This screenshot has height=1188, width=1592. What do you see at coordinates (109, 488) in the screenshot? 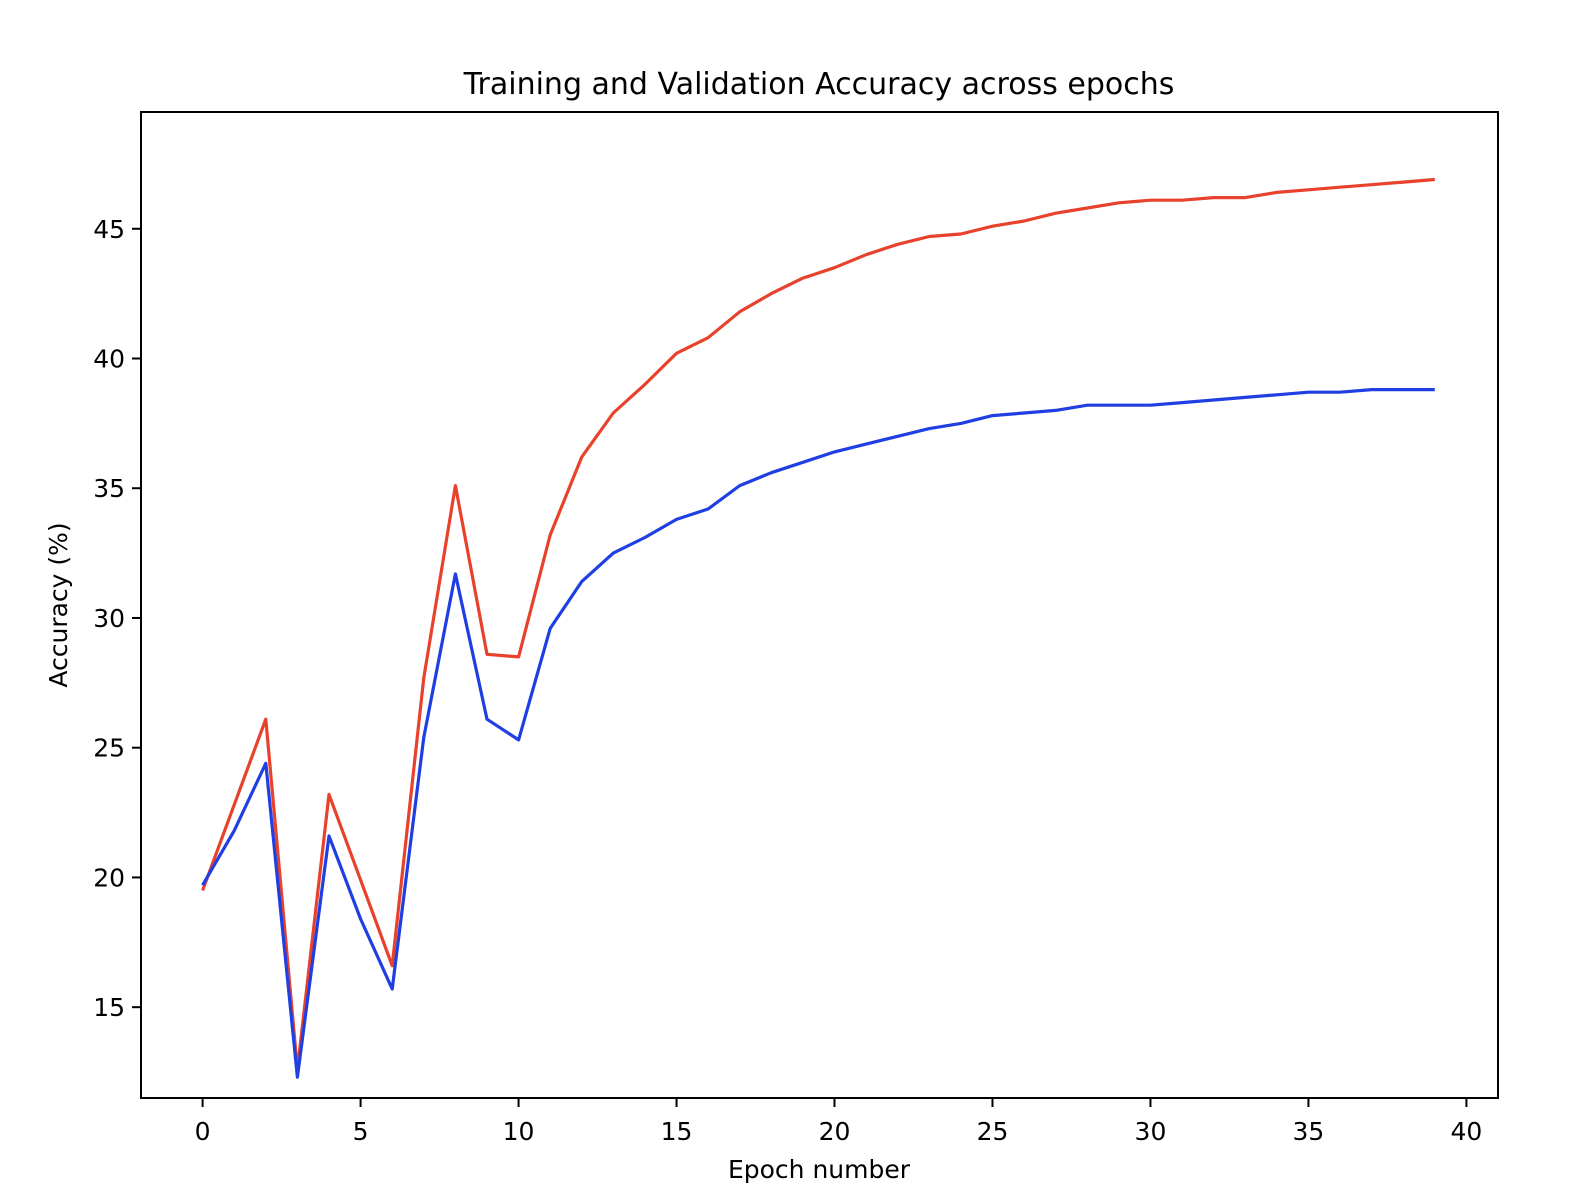
I see `y-tick-label: 35` at bounding box center [109, 488].